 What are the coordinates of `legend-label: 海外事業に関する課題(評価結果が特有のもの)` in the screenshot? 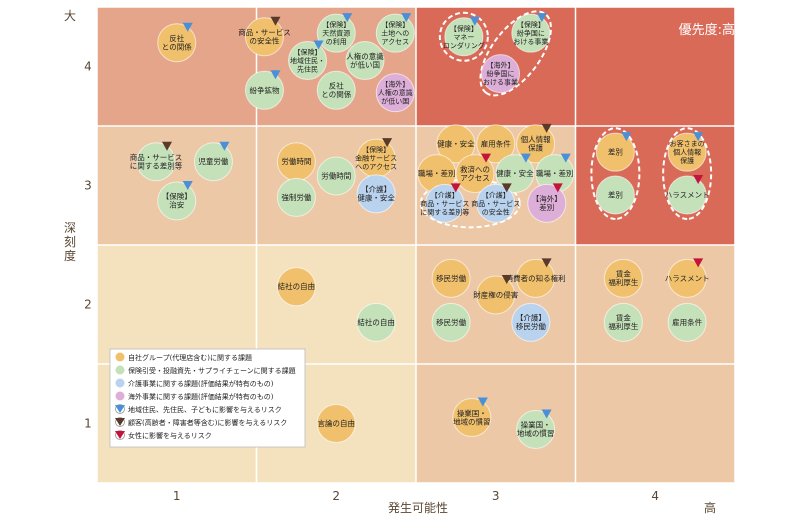 It's located at (201, 396).